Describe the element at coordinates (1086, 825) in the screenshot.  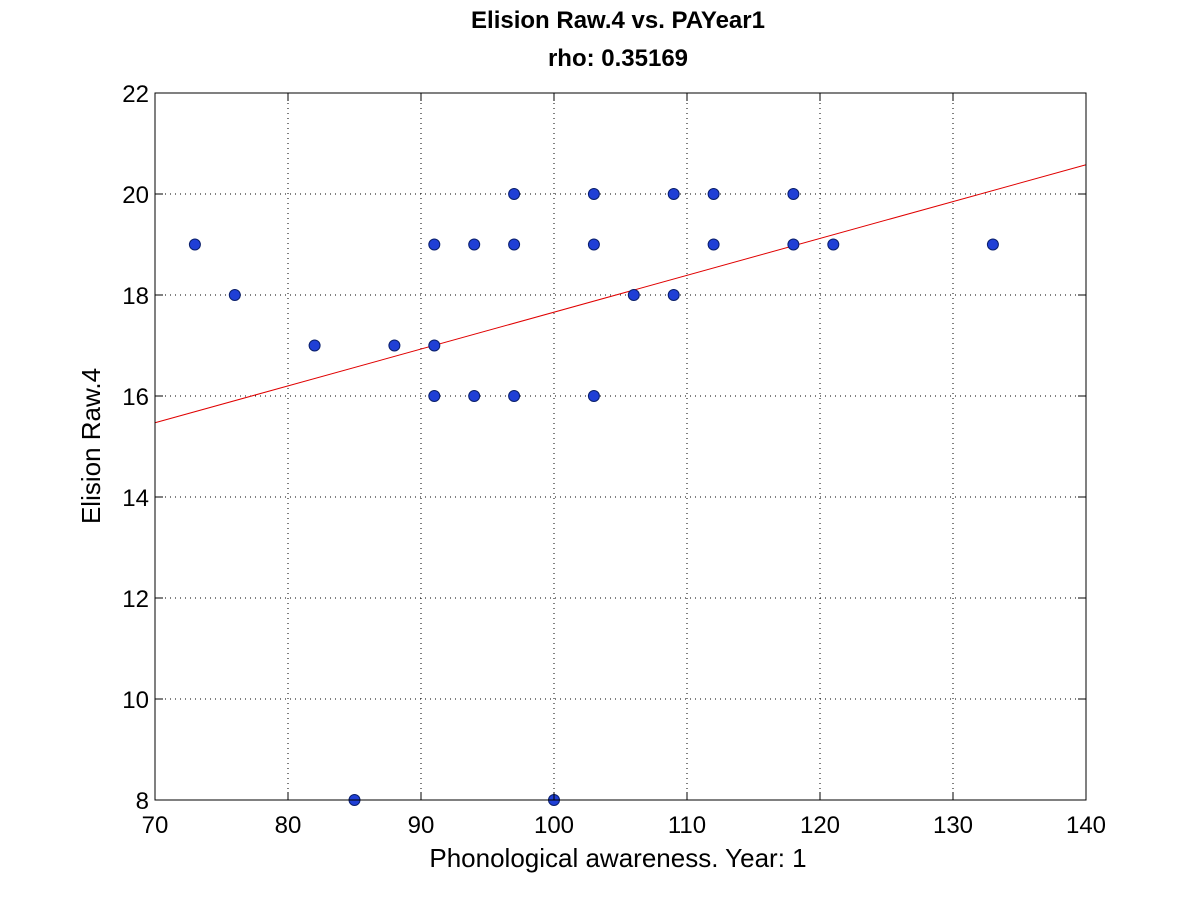
I see `x-tick-label: 140` at that location.